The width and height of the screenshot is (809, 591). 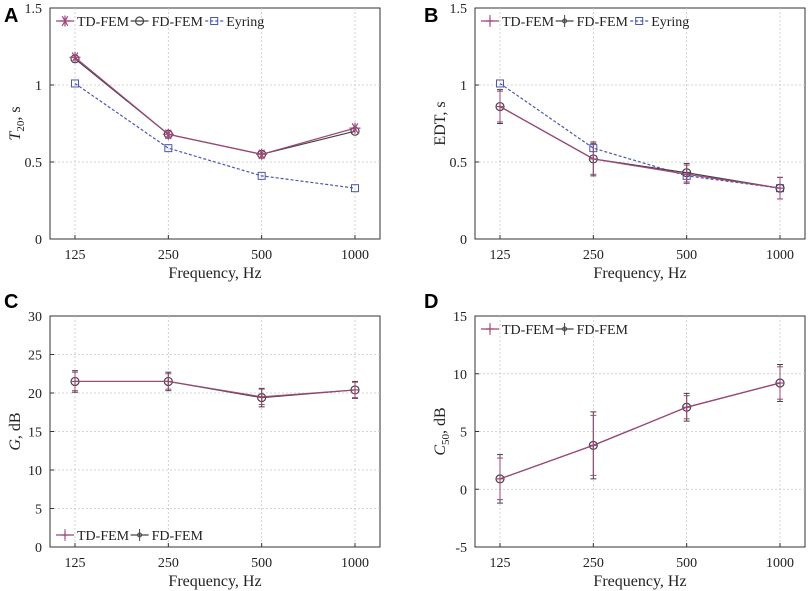 What do you see at coordinates (355, 255) in the screenshot?
I see `x-tick-label-a-3: 1000` at bounding box center [355, 255].